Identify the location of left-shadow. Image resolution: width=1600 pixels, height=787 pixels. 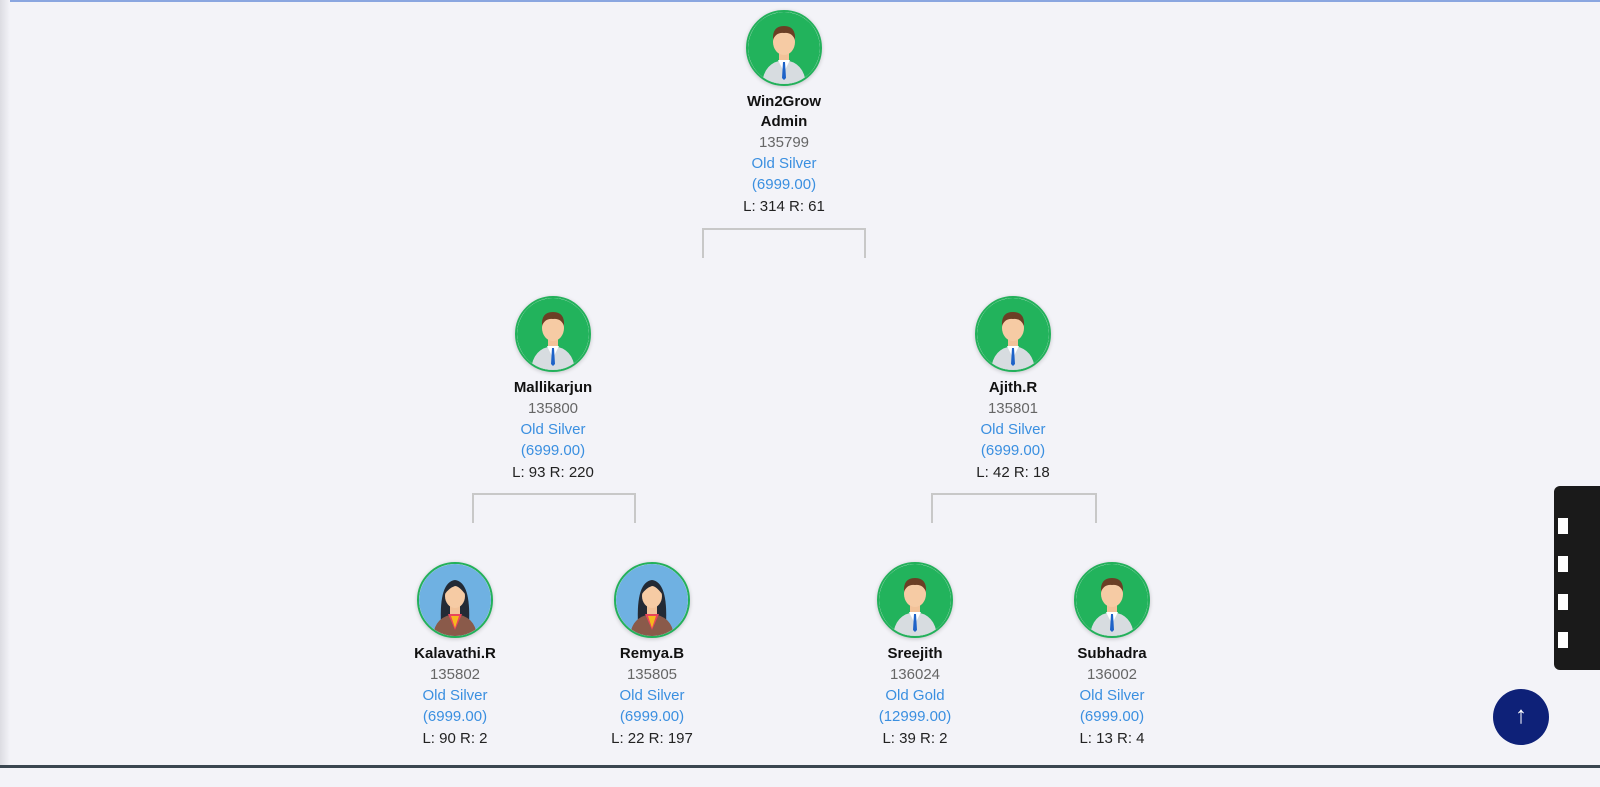
(5, 392).